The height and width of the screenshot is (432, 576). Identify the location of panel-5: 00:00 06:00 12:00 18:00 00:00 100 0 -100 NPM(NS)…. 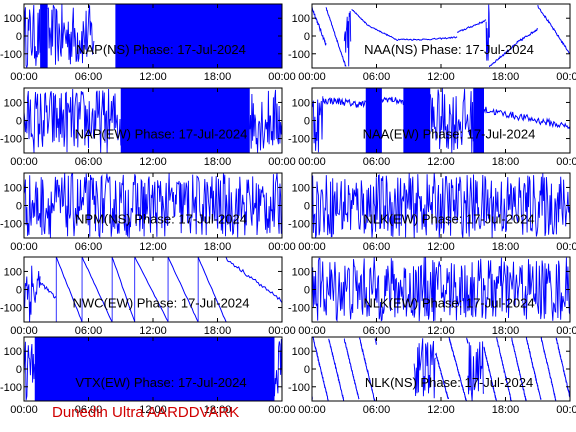
(148, 212).